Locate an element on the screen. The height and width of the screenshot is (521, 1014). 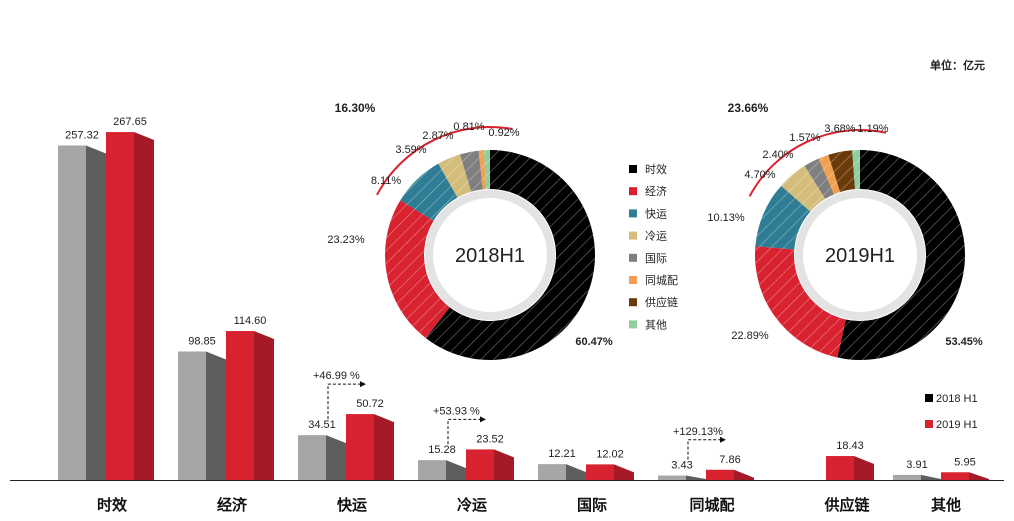
bar-legend-label-1: 2019 H1 is located at coordinates (957, 425).